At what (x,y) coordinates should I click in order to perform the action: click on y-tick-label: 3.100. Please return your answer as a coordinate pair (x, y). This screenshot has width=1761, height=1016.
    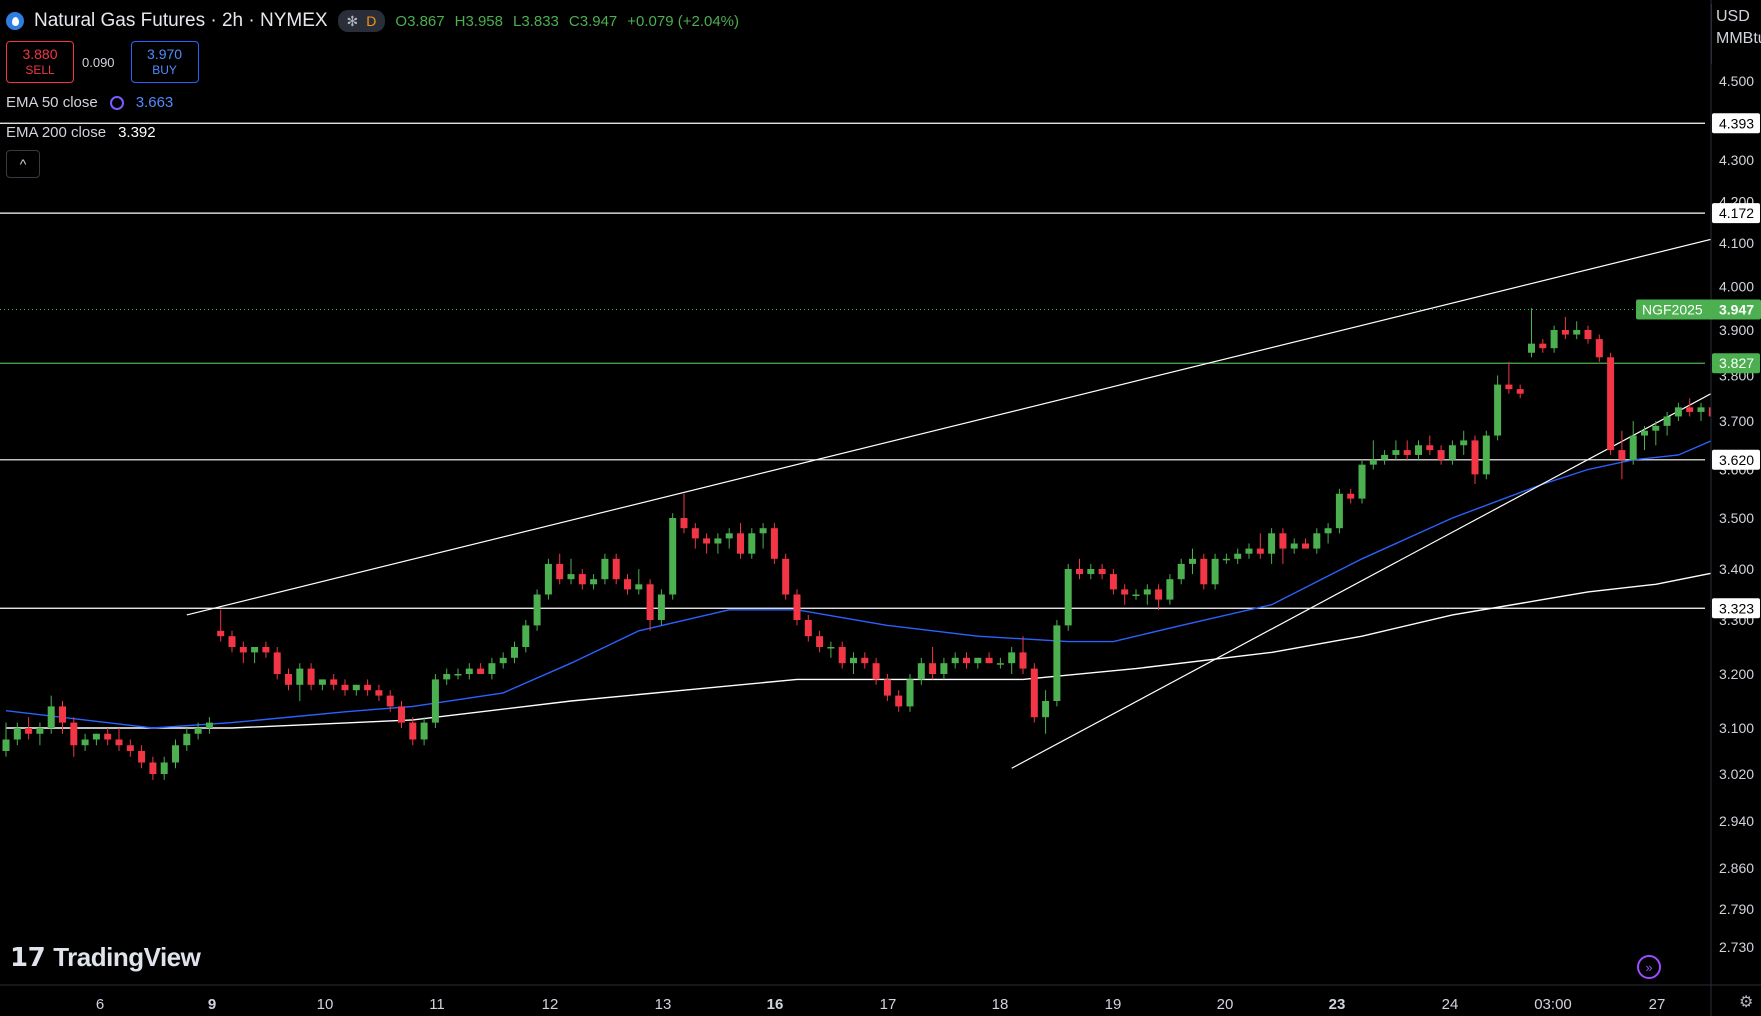
    Looking at the image, I should click on (1736, 728).